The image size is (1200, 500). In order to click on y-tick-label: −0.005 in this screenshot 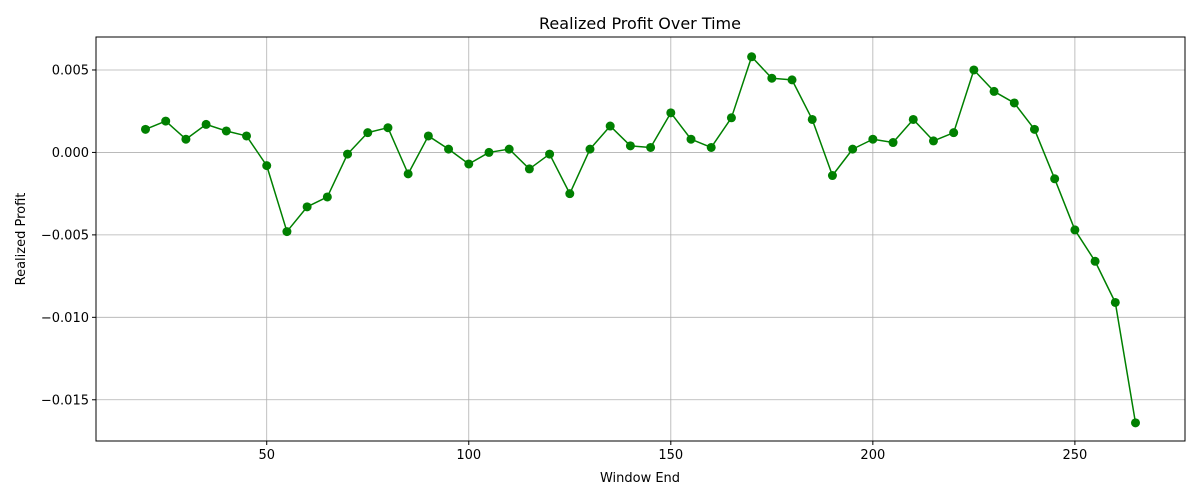, I will do `click(65, 235)`.